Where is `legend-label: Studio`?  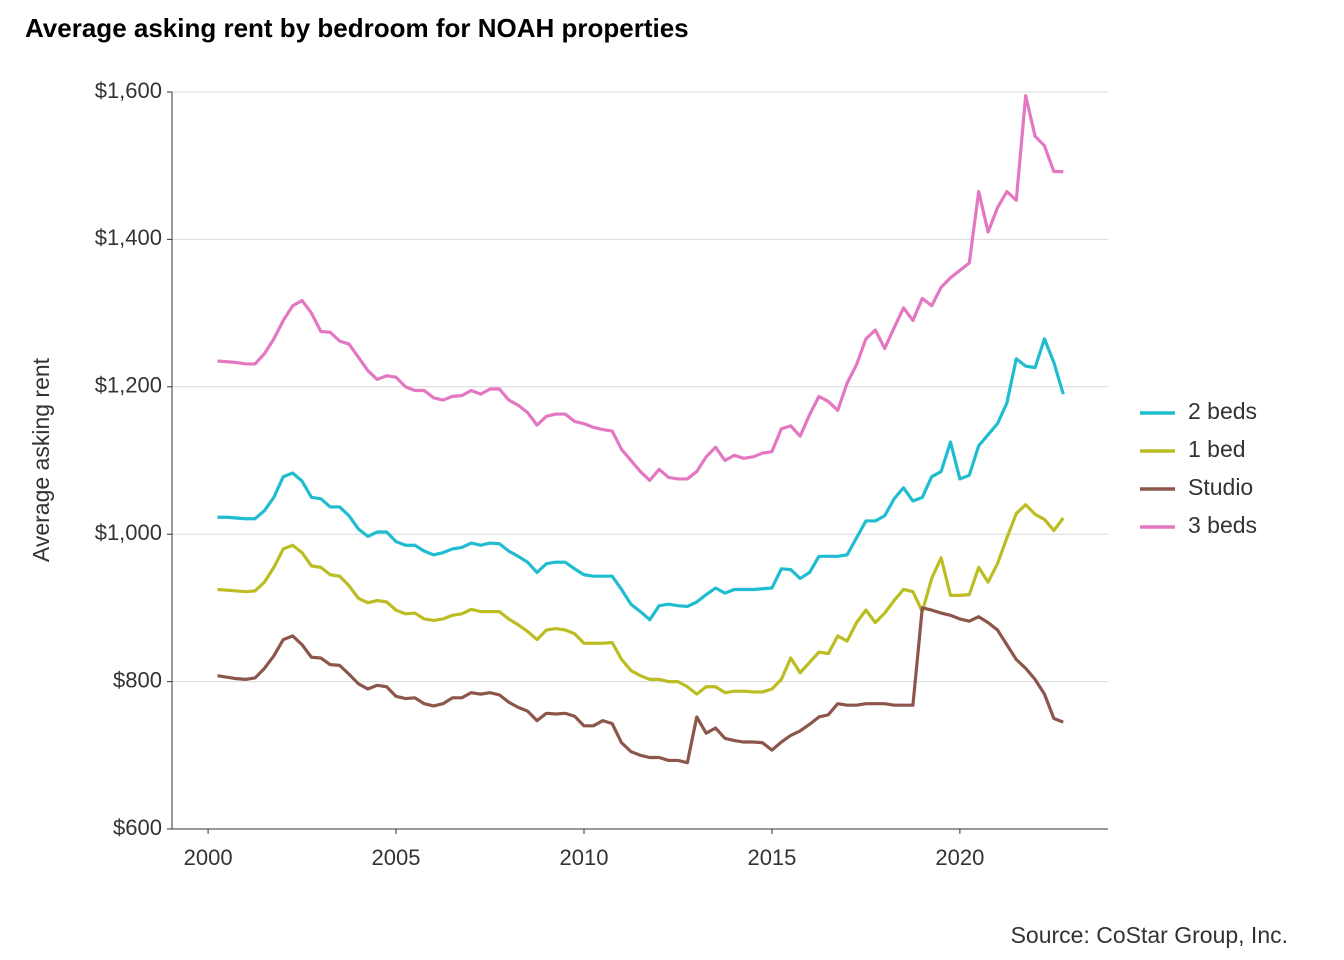
legend-label: Studio is located at coordinates (1220, 487).